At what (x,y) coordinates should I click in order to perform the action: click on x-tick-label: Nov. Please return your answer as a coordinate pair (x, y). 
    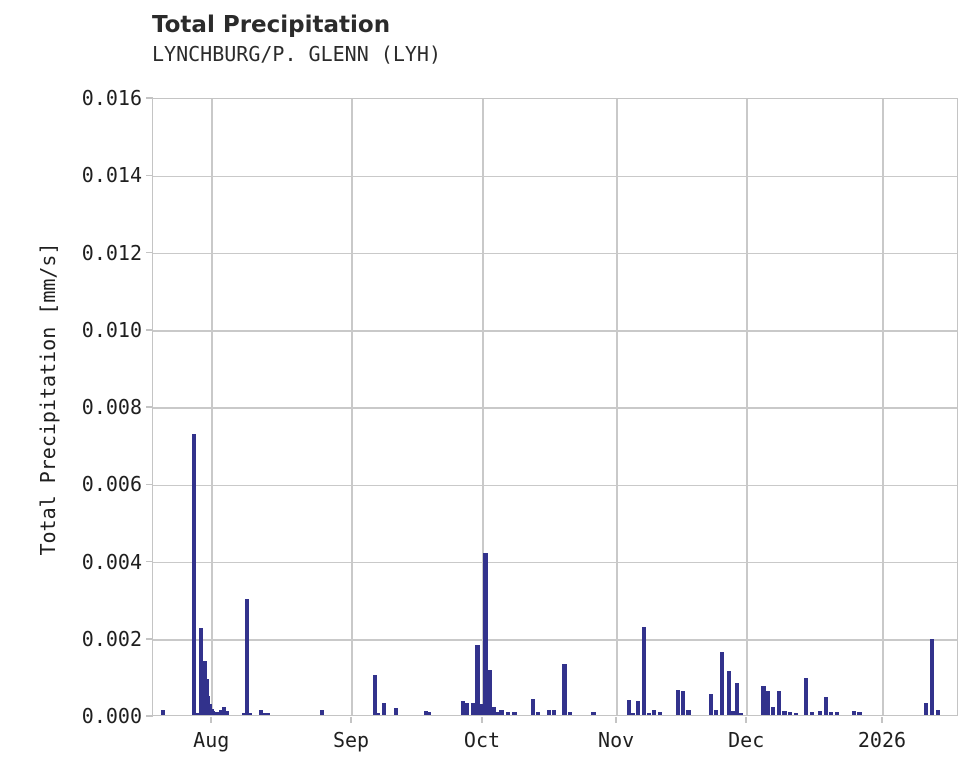
    Looking at the image, I should click on (616, 740).